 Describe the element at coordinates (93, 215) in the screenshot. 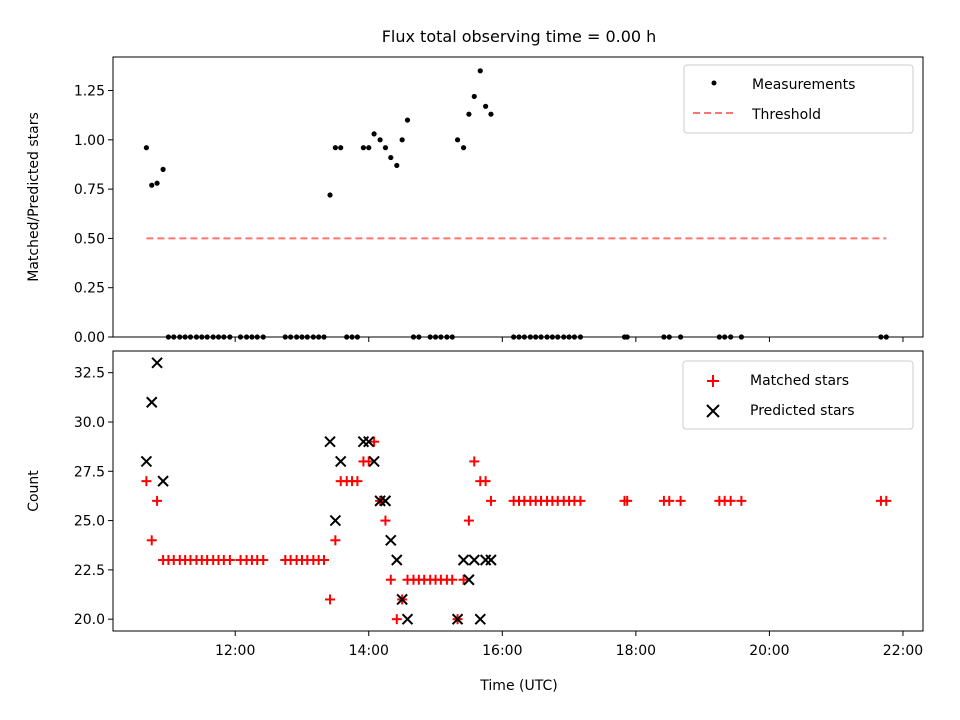

I see `top-y-axis: 0.00 0.25 0.50 0.75 1.00 1.25` at that location.